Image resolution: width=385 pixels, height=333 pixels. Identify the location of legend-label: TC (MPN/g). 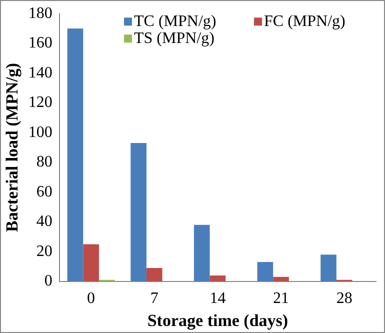
(175, 21).